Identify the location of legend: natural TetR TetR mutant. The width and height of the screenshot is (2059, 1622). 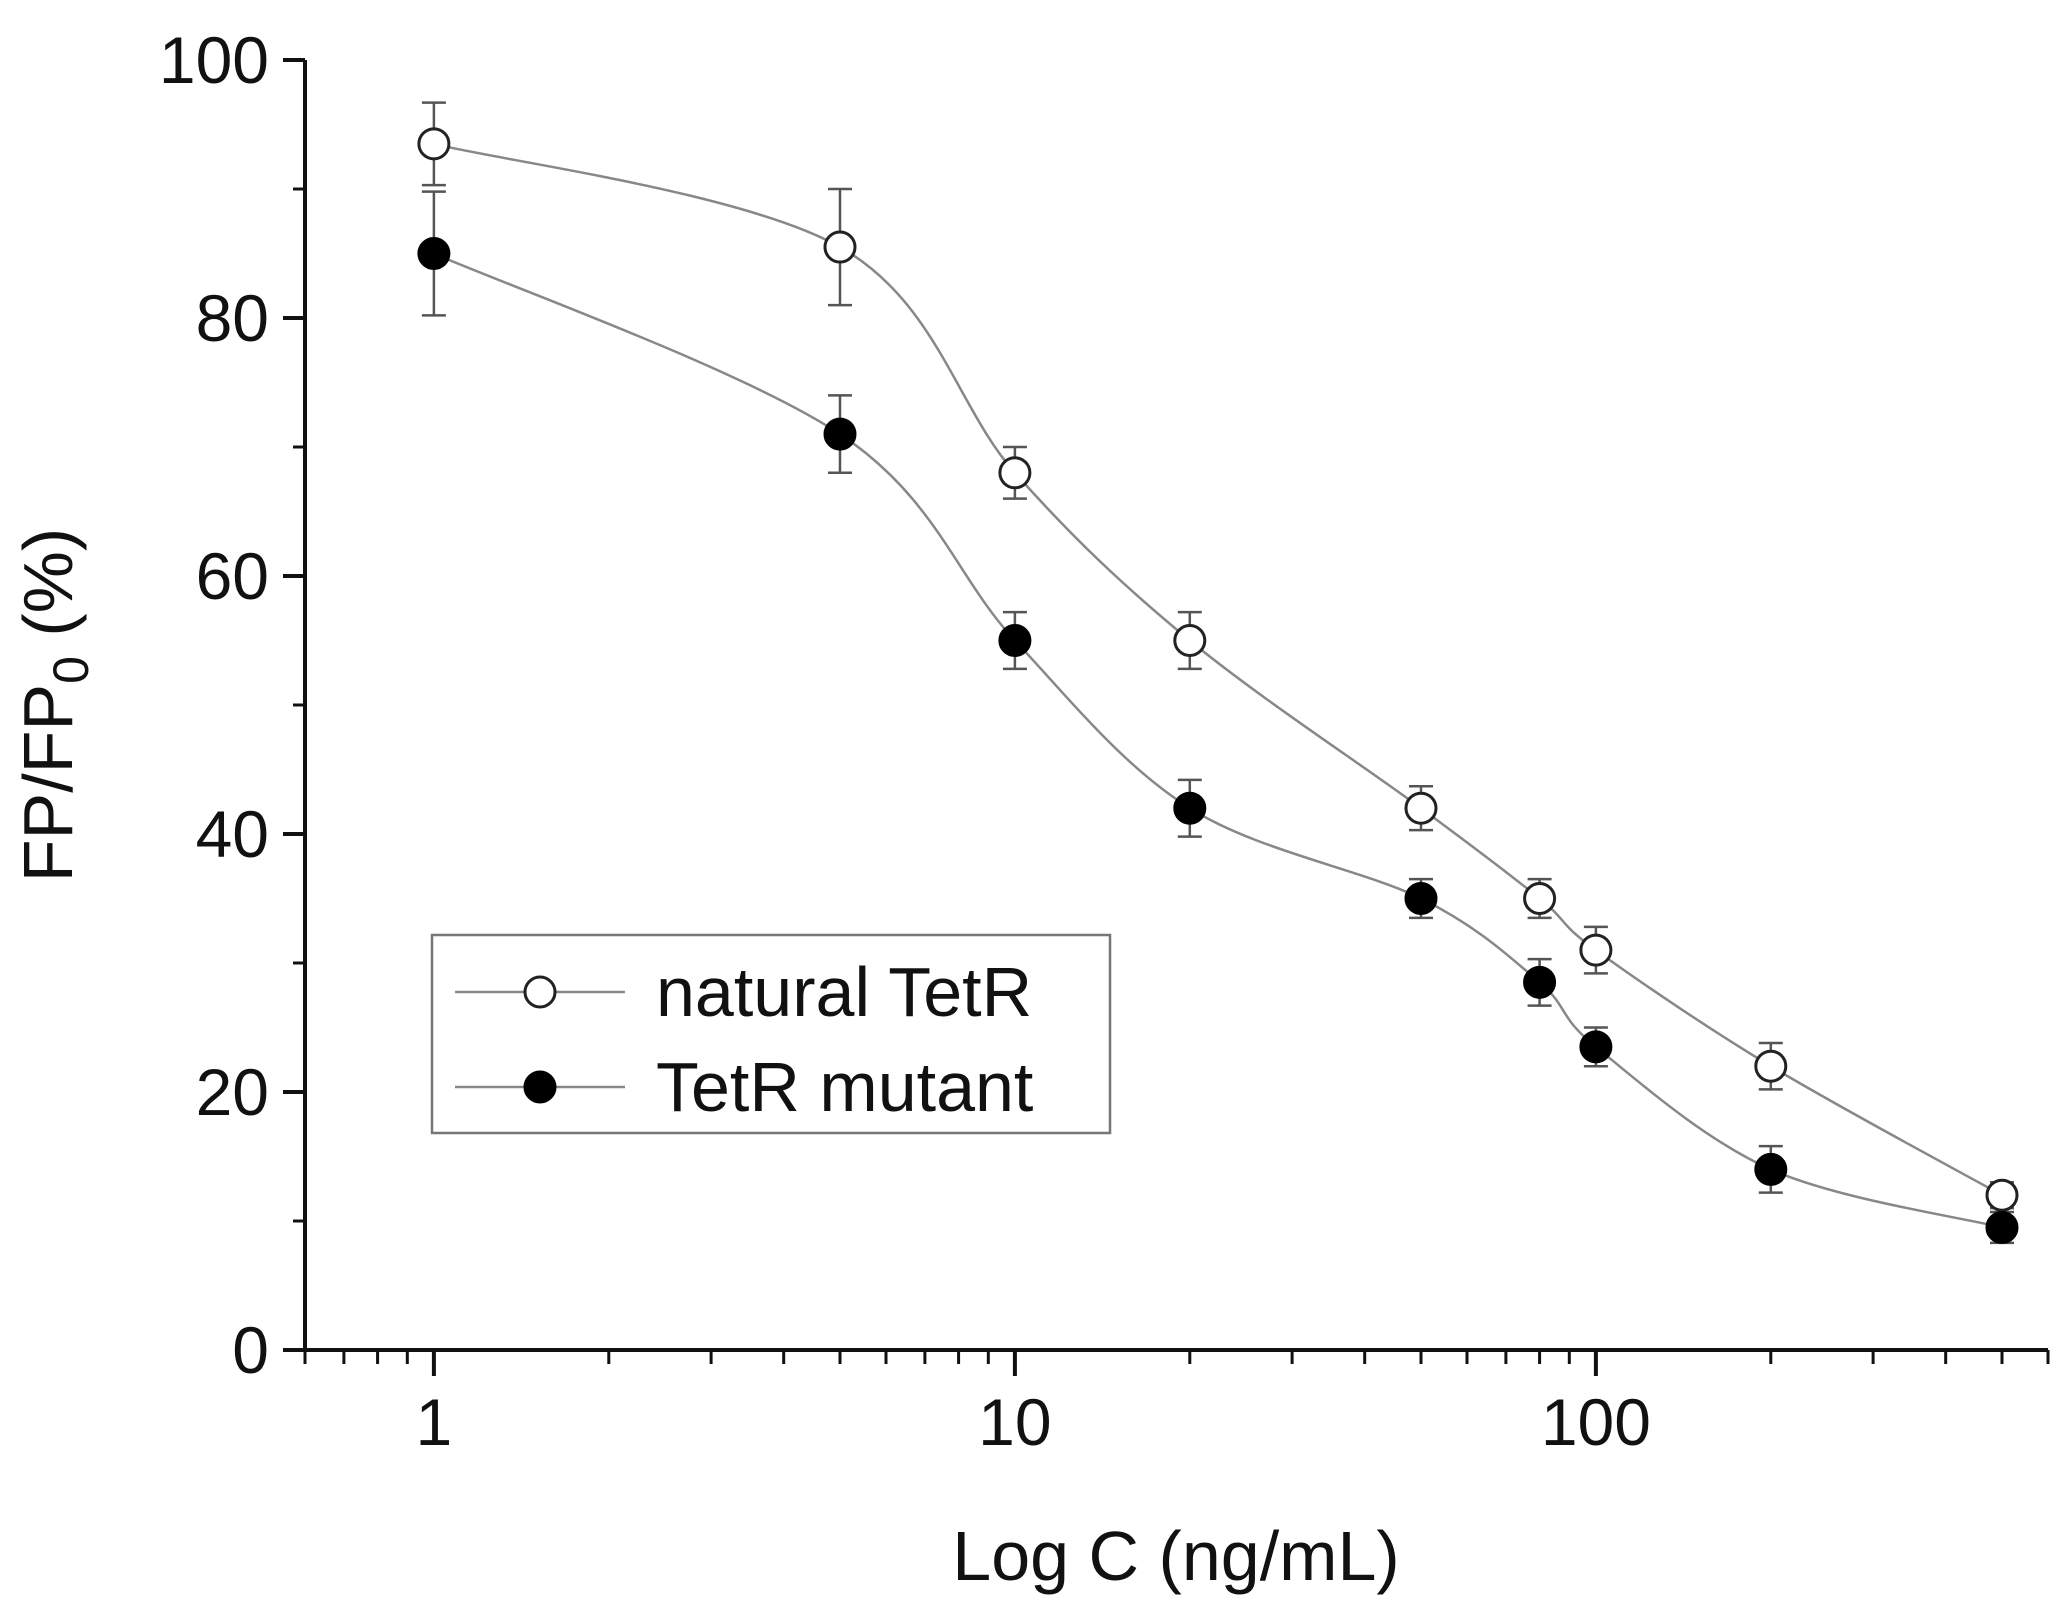
(771, 1034).